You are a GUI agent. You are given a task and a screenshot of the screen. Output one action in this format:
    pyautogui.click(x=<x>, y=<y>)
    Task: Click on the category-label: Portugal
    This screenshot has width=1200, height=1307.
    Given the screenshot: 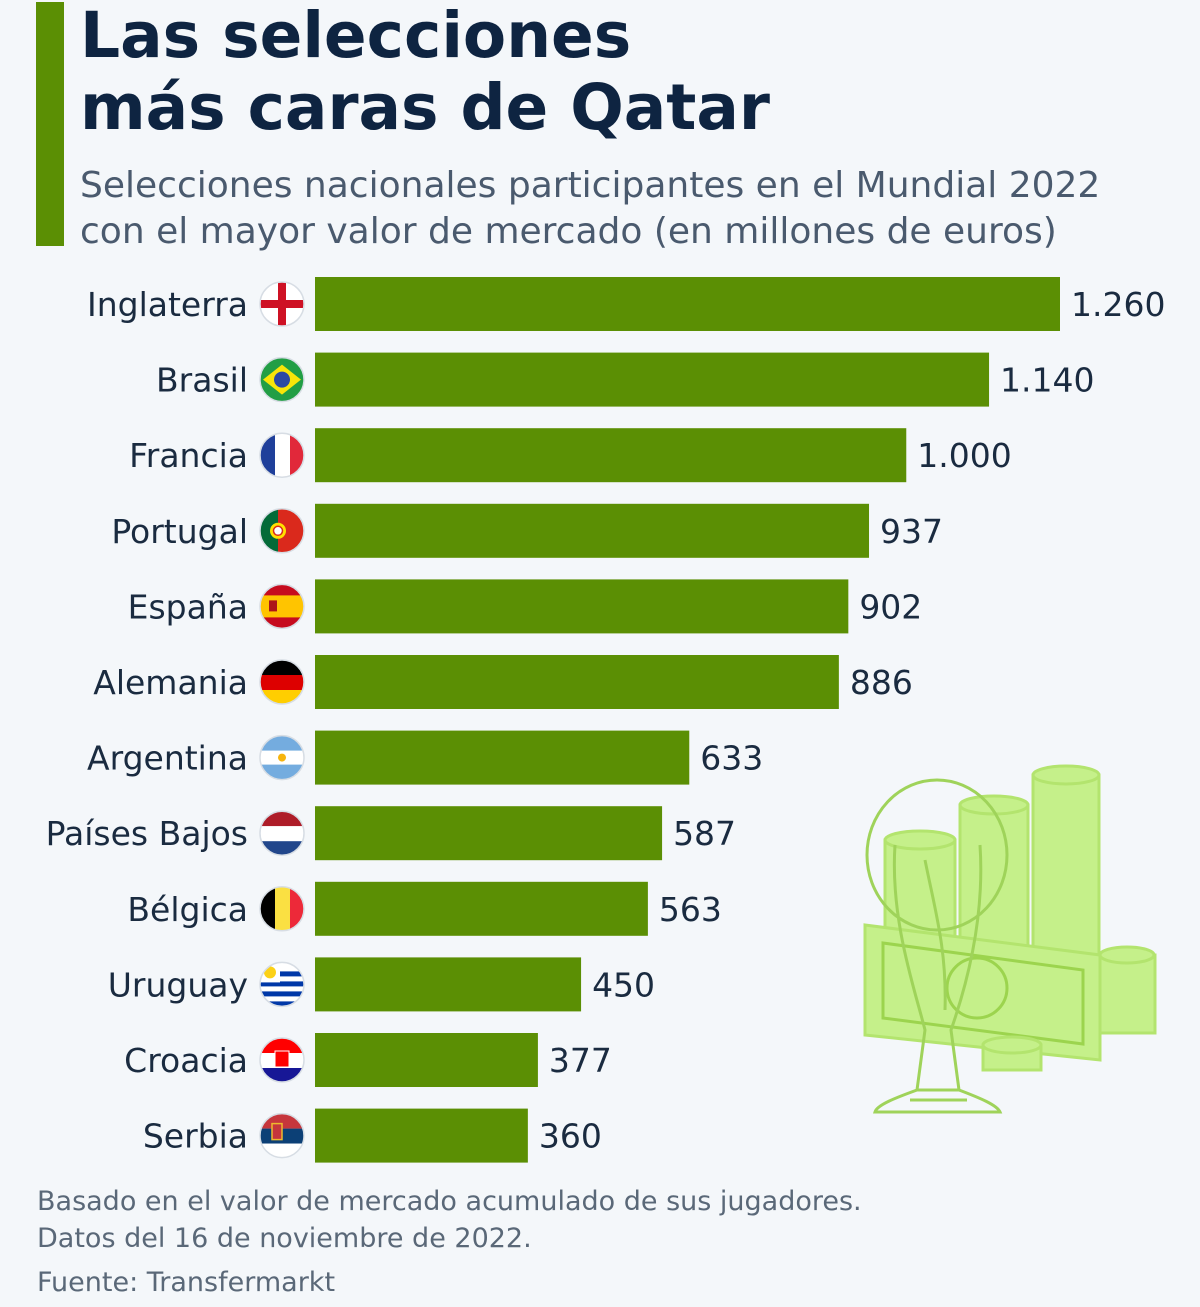 What is the action you would take?
    pyautogui.click(x=179, y=531)
    